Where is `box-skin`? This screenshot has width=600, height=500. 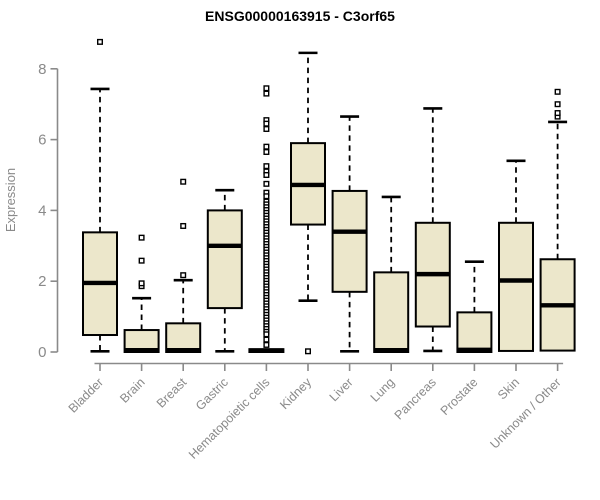
box-skin is located at coordinates (516, 286).